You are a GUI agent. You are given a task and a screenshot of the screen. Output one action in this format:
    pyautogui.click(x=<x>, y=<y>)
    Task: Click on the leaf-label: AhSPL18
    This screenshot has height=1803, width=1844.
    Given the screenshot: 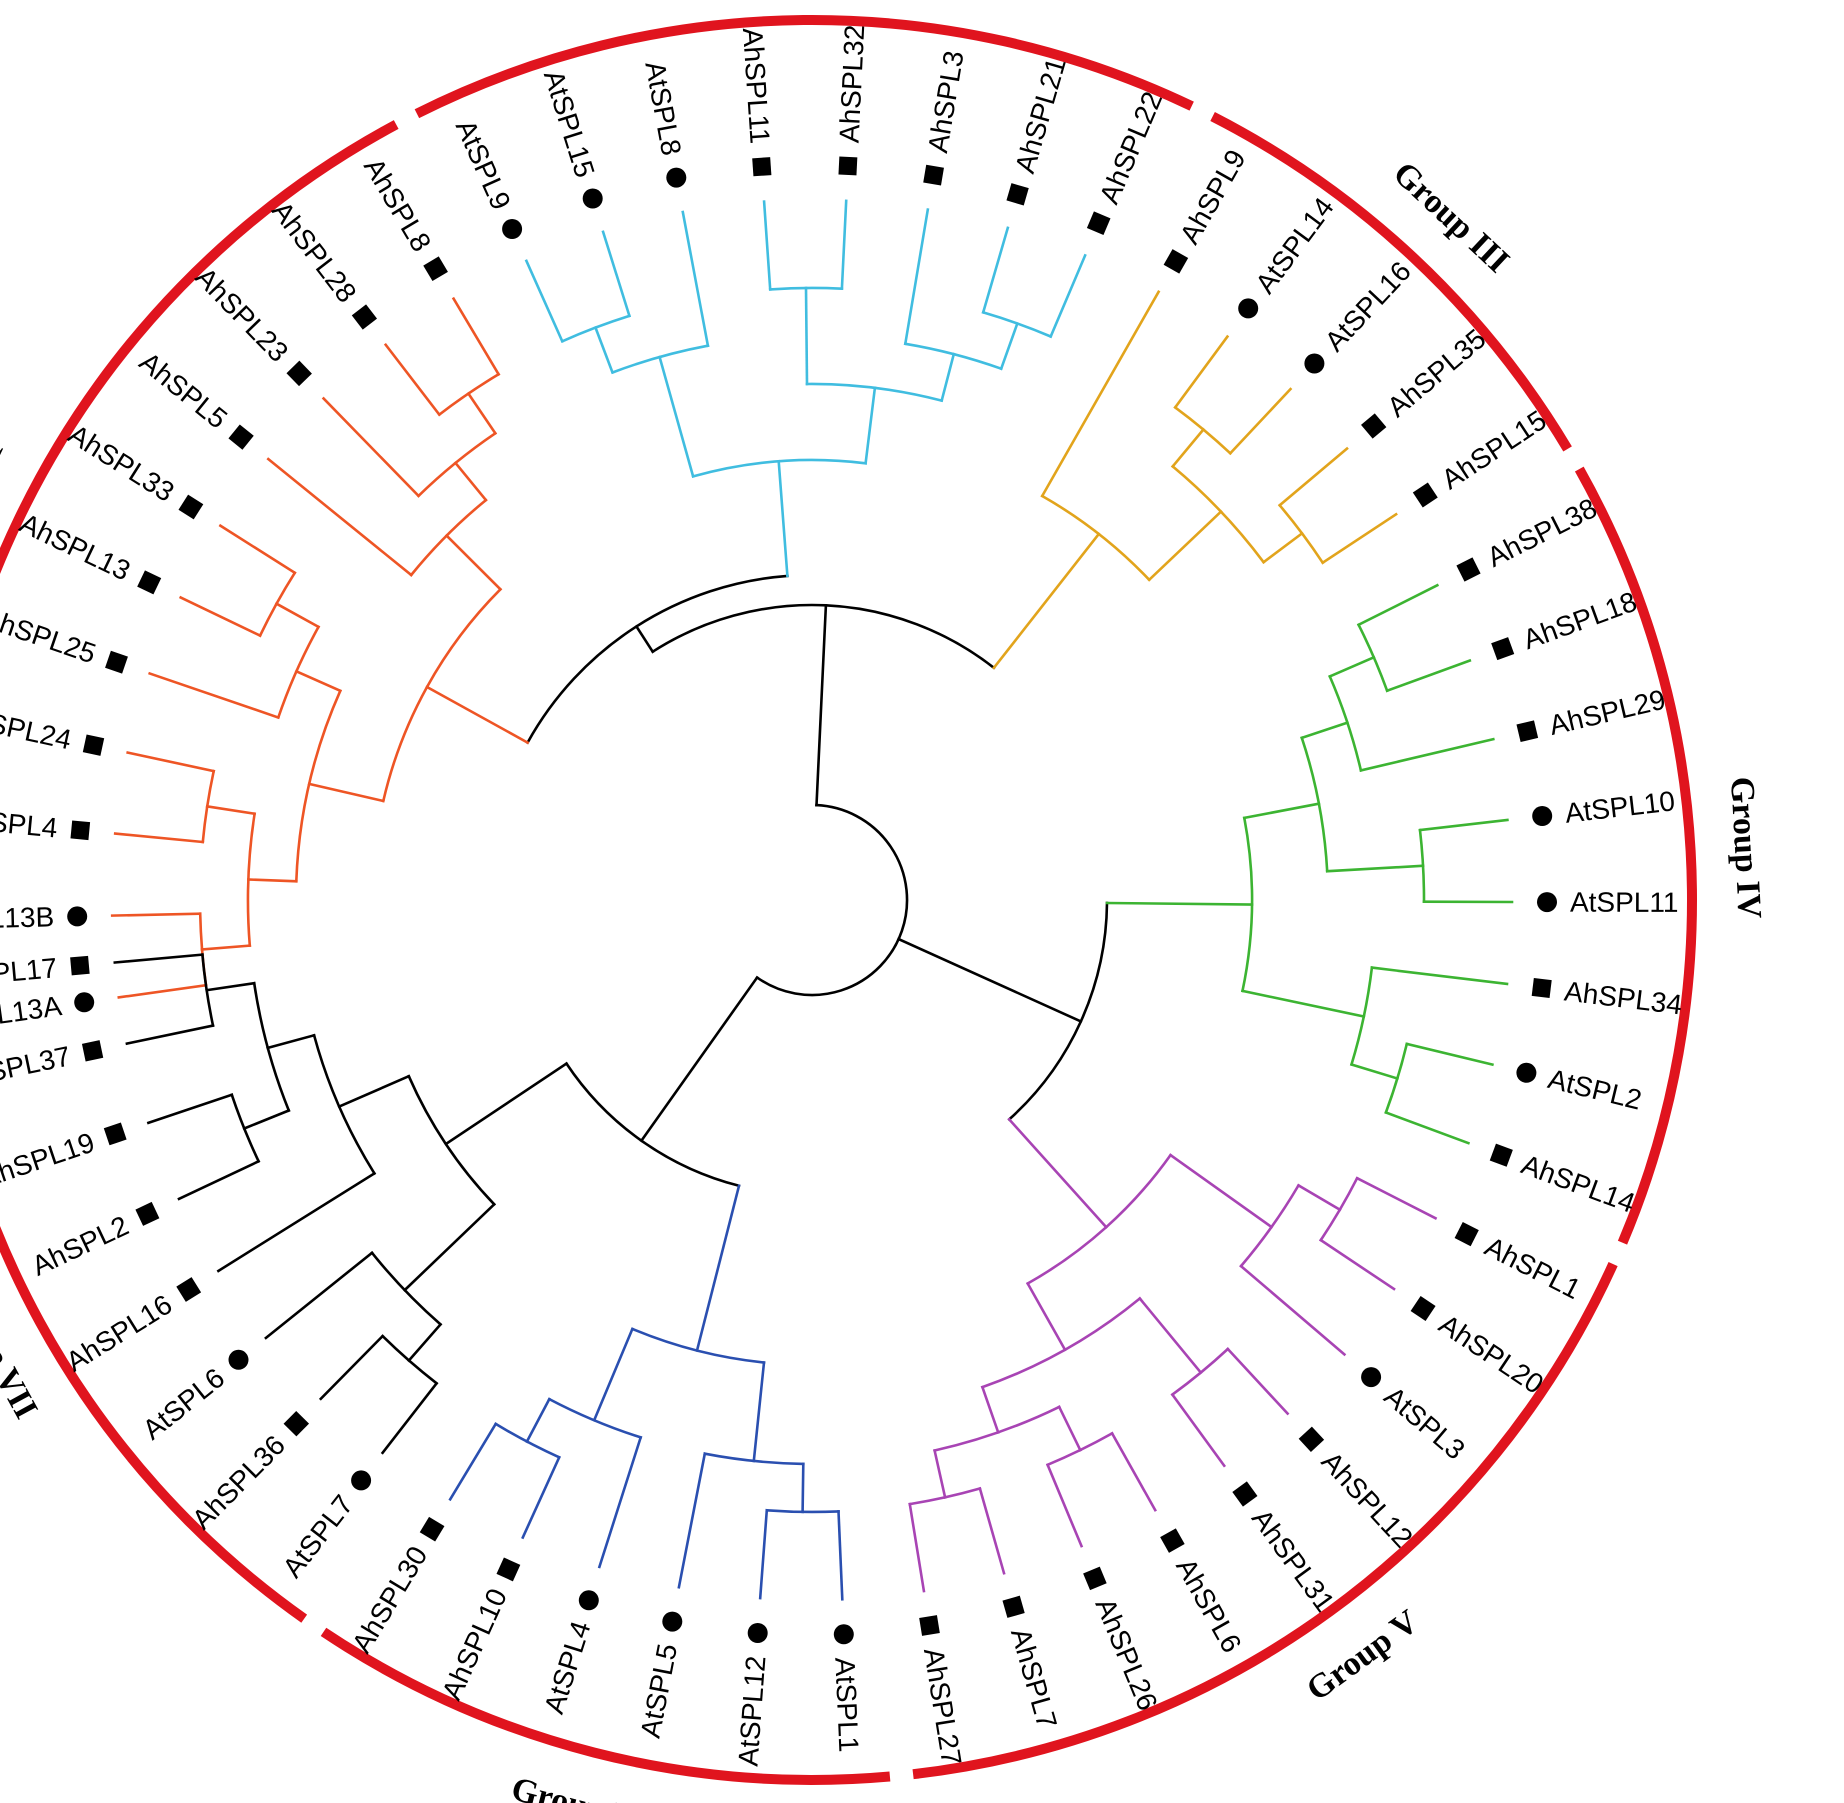 What is the action you would take?
    pyautogui.click(x=1580, y=621)
    